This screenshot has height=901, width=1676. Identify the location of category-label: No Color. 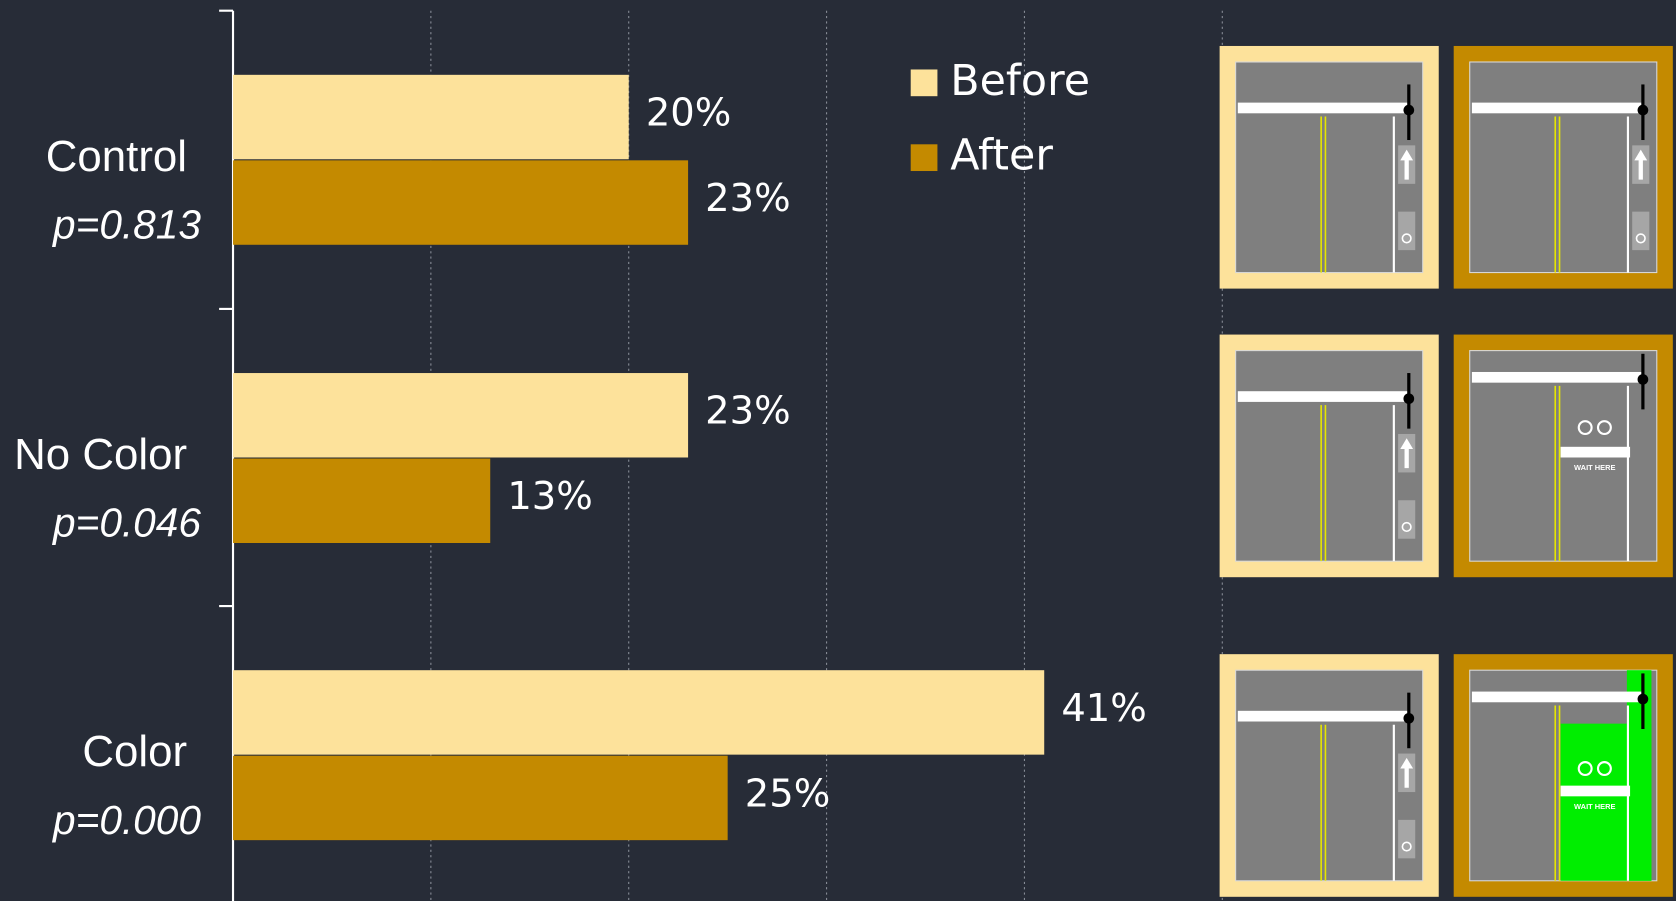
(100, 454).